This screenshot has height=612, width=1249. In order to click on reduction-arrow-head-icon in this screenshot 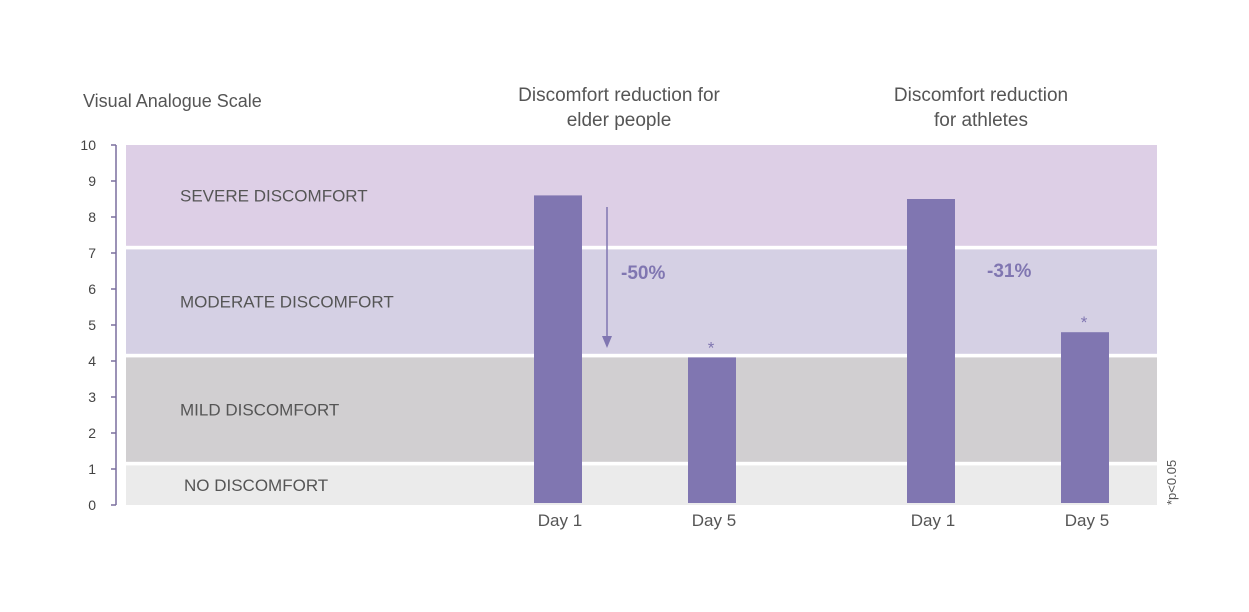, I will do `click(607, 342)`.